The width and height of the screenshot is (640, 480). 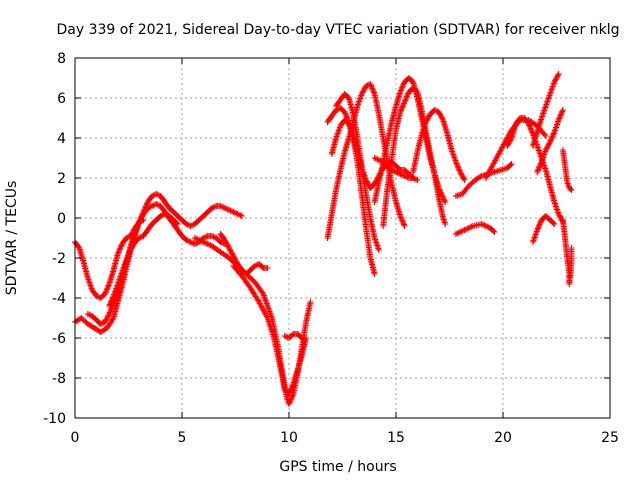 I want to click on y-tick-label: -4, so click(x=59, y=299).